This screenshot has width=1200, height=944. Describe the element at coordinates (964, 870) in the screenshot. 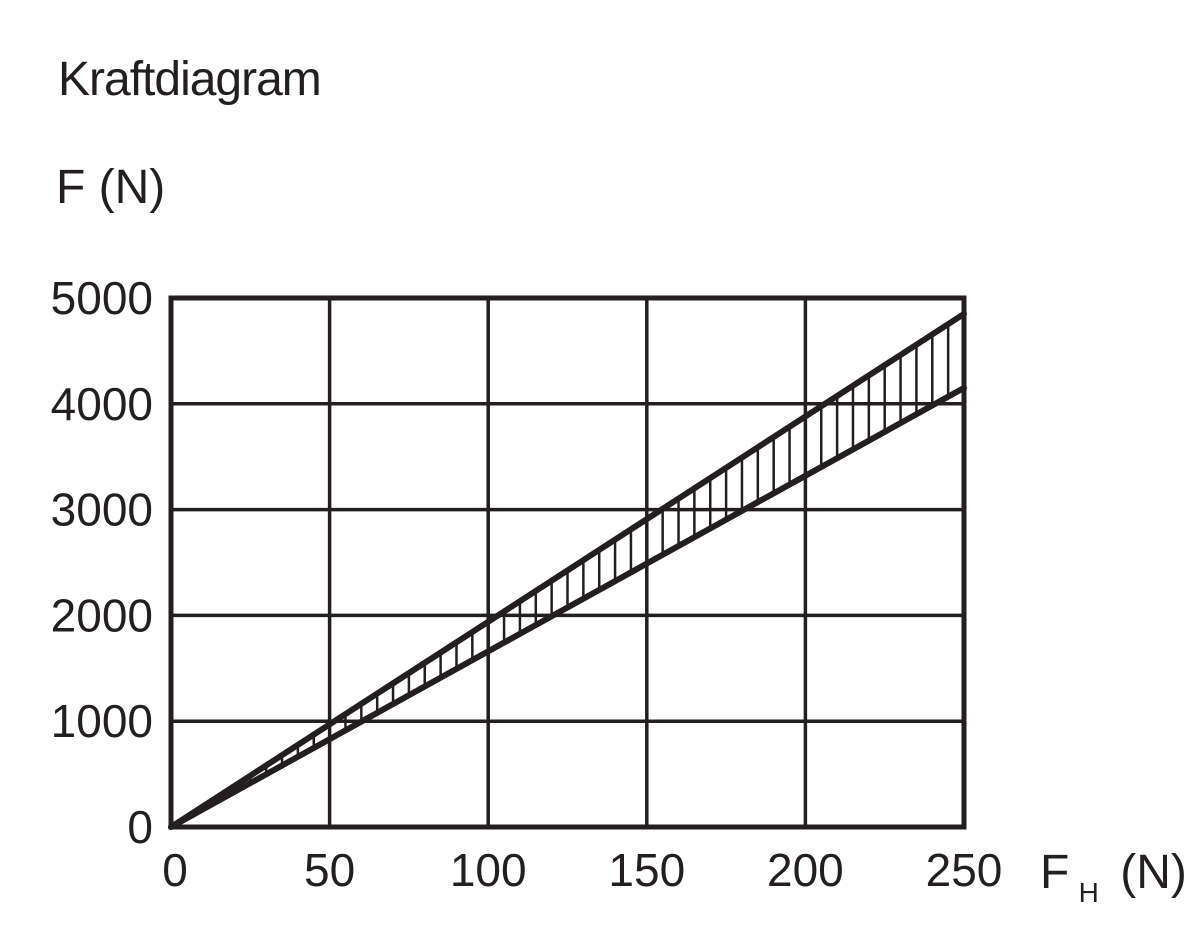

I see `x-tick-label: 250` at that location.